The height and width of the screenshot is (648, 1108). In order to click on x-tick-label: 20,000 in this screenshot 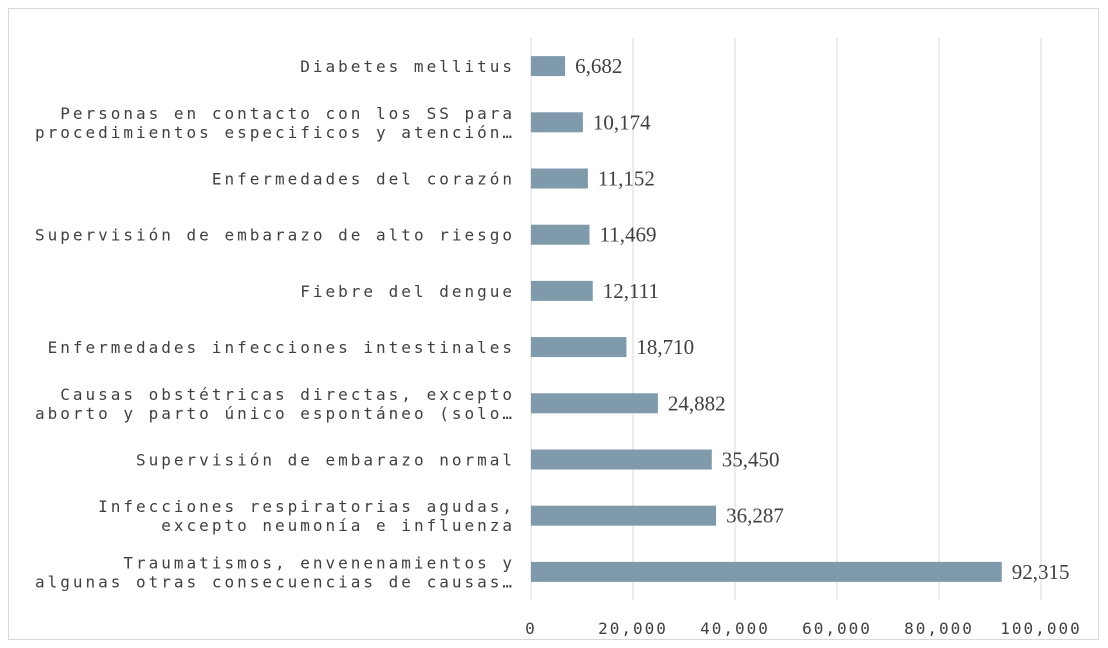, I will do `click(633, 628)`.